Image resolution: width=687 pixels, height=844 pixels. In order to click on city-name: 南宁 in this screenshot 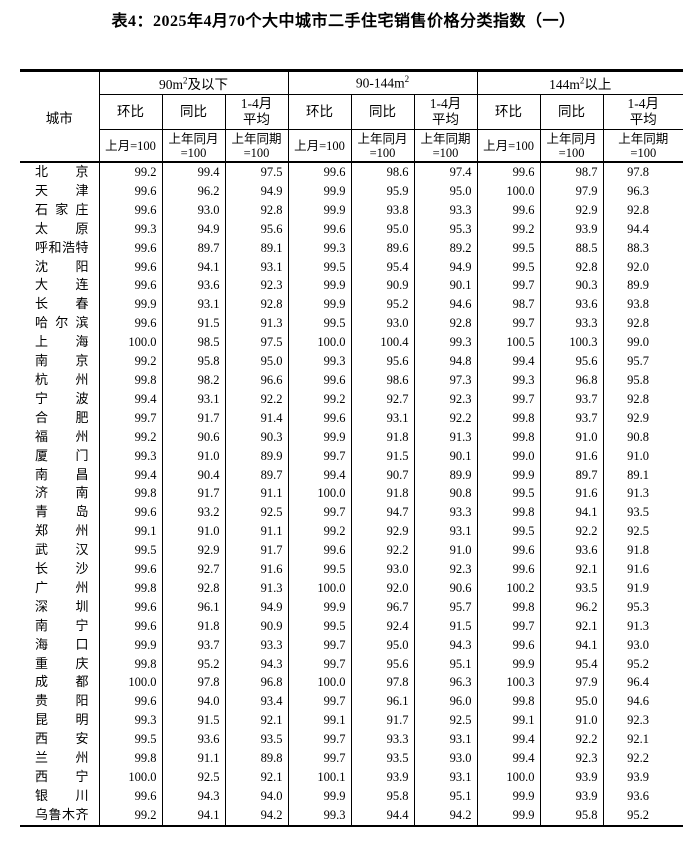, I will do `click(62, 625)`.